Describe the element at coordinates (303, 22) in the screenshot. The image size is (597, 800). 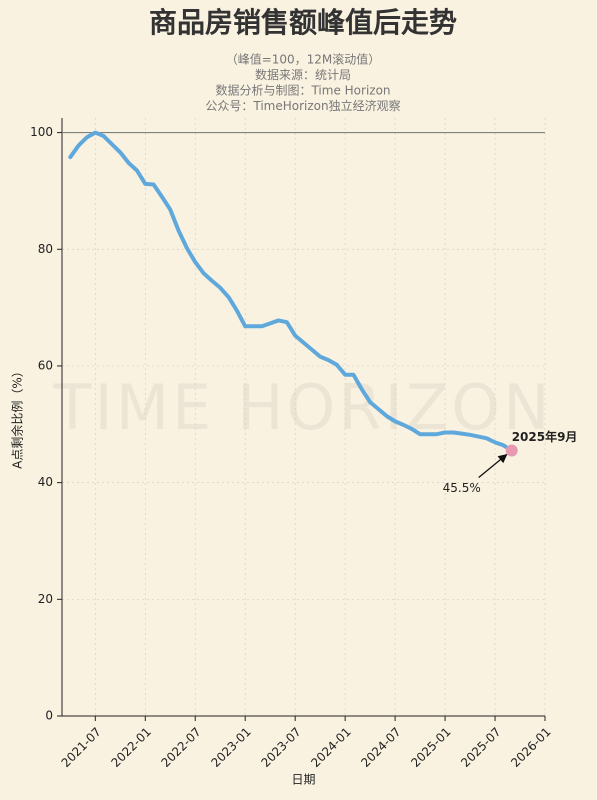
I see `chart-title: 商品房销售额峰值后走势` at that location.